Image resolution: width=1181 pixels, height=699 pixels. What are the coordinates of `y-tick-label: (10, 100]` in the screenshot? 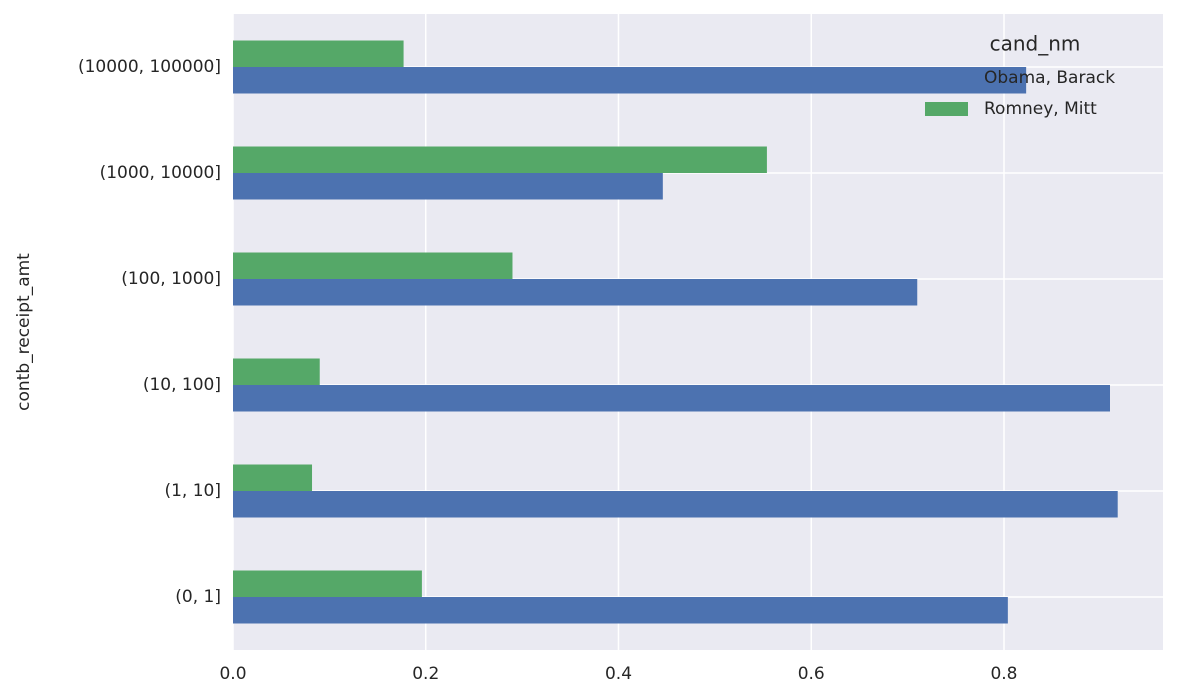 It's located at (182, 385).